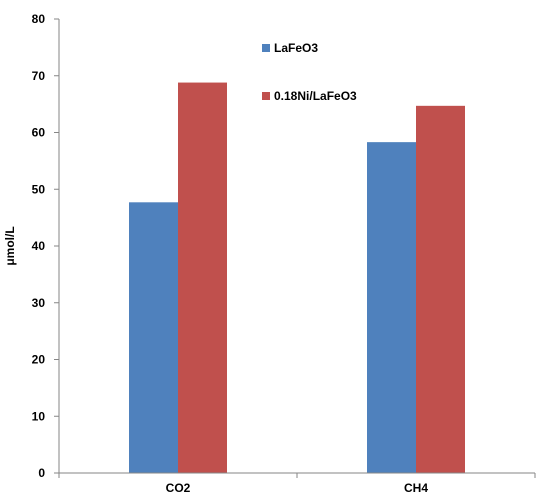 This screenshot has width=540, height=497. What do you see at coordinates (297, 484) in the screenshot?
I see `x-axis-ticks: CO2 CH4` at bounding box center [297, 484].